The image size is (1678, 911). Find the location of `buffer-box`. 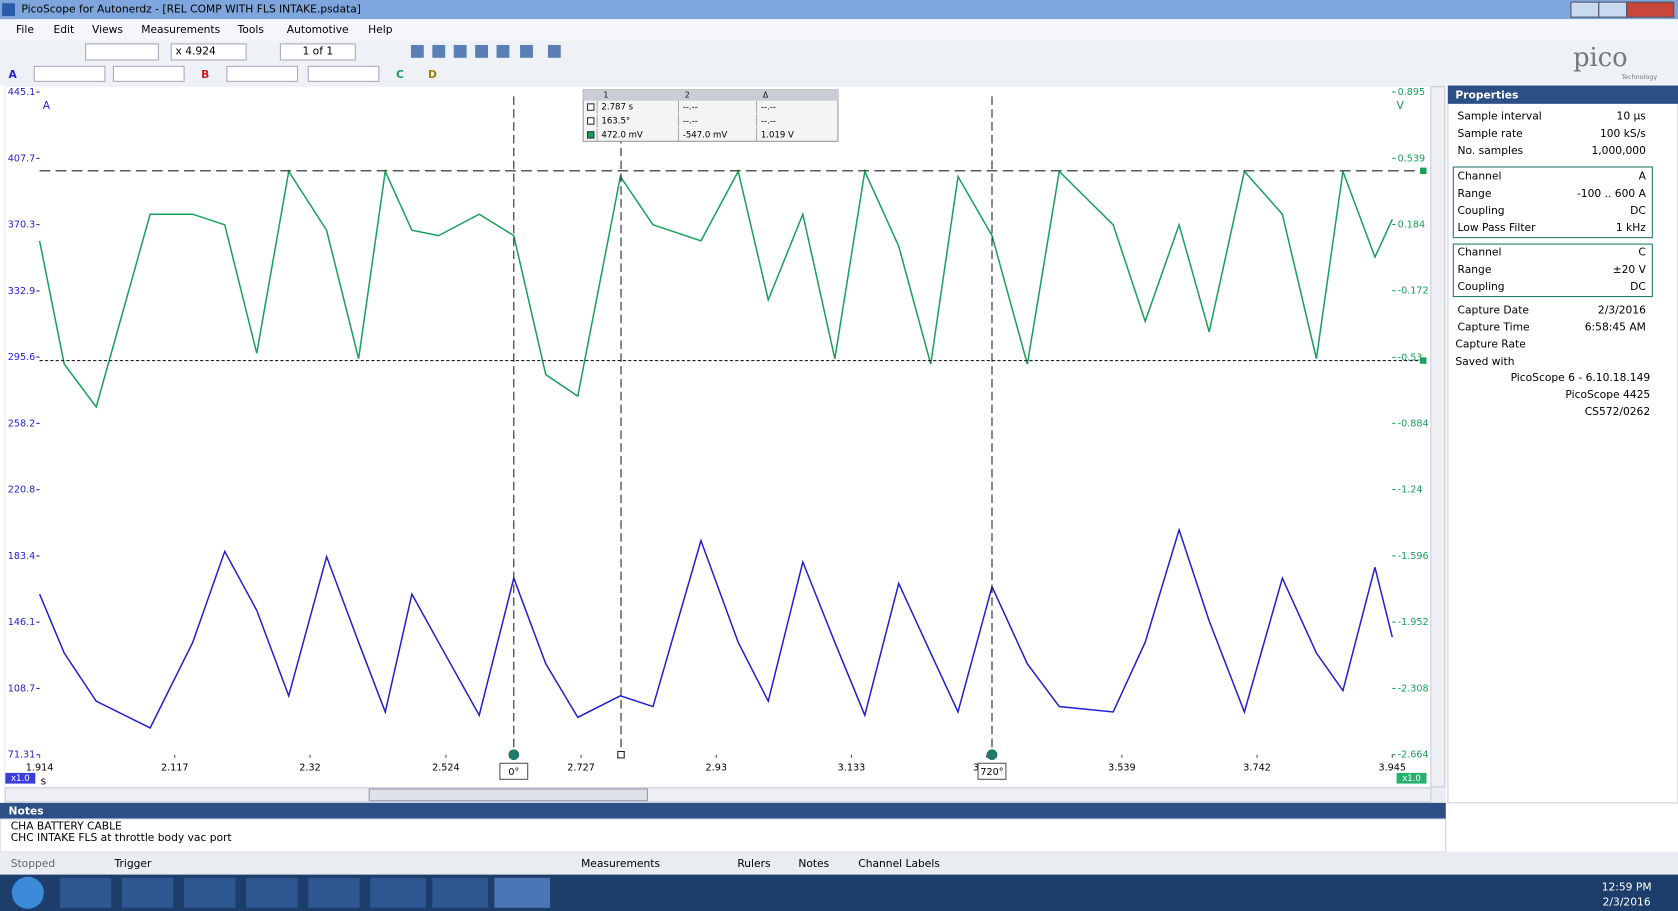

buffer-box is located at coordinates (317, 52).